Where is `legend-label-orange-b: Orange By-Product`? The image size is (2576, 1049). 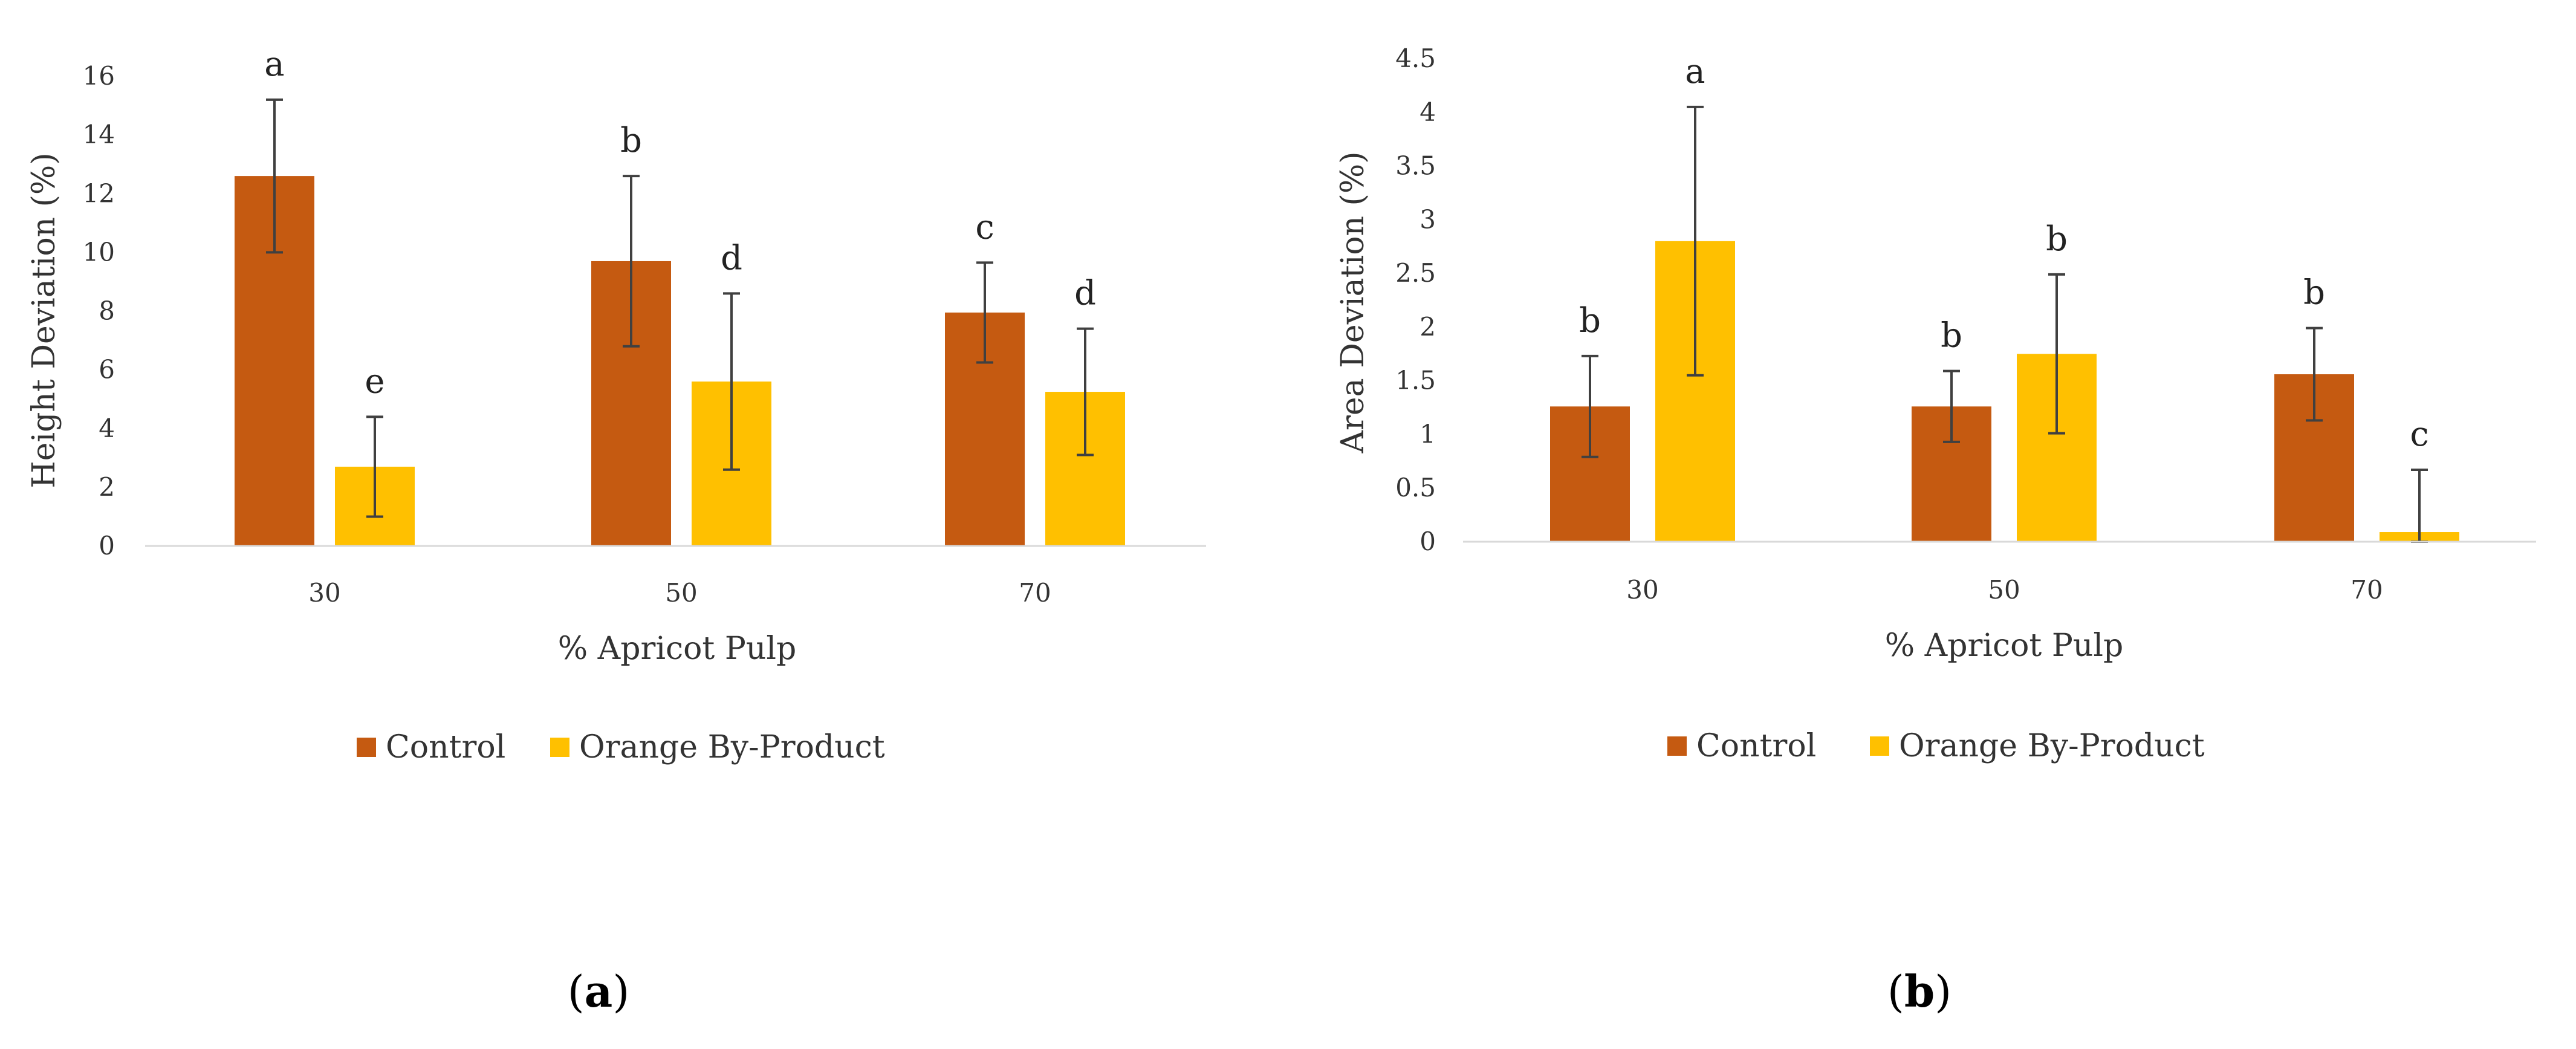
legend-label-orange-b: Orange By-Product is located at coordinates (2052, 746).